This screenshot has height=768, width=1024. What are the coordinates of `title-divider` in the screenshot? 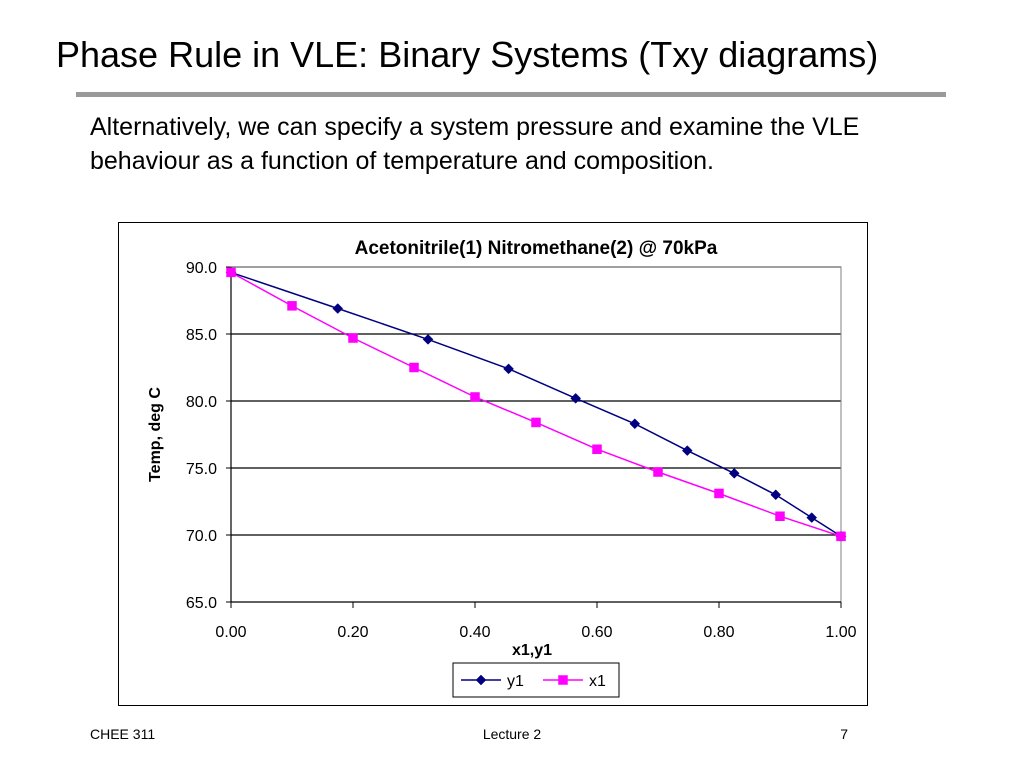 It's located at (511, 94).